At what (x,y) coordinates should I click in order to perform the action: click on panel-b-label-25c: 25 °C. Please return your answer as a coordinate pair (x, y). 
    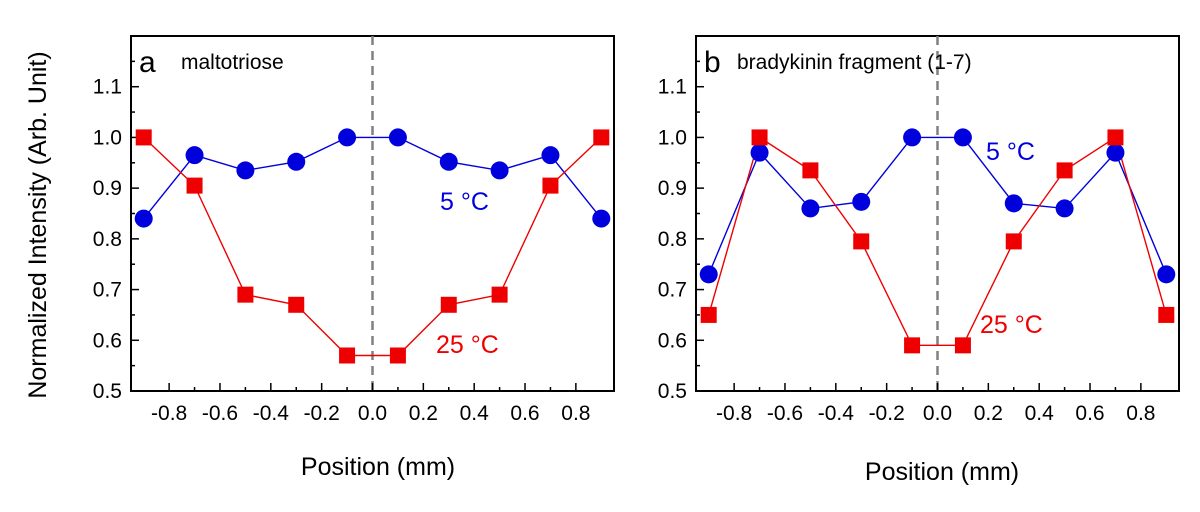
    Looking at the image, I should click on (1011, 325).